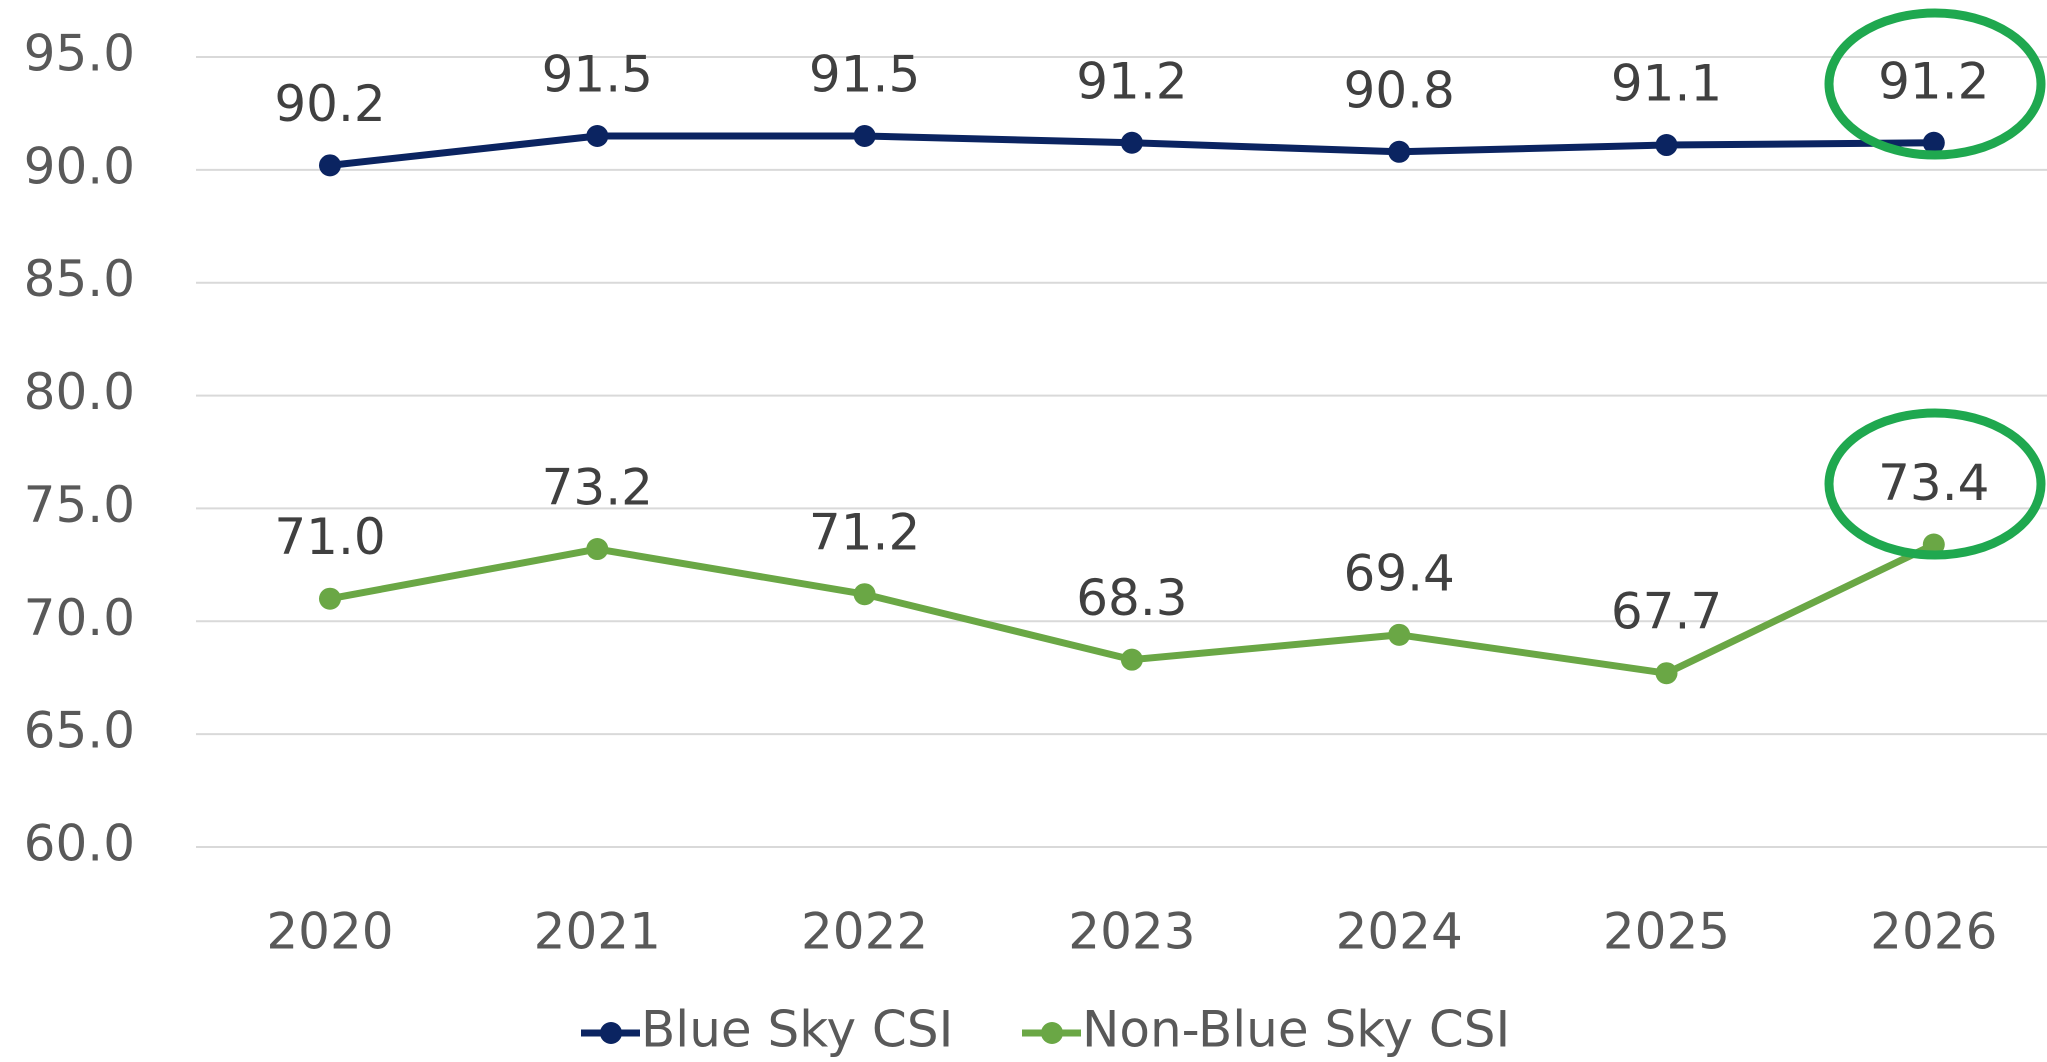 The width and height of the screenshot is (2047, 1062). What do you see at coordinates (1399, 932) in the screenshot?
I see `x-tick-label: 2024` at bounding box center [1399, 932].